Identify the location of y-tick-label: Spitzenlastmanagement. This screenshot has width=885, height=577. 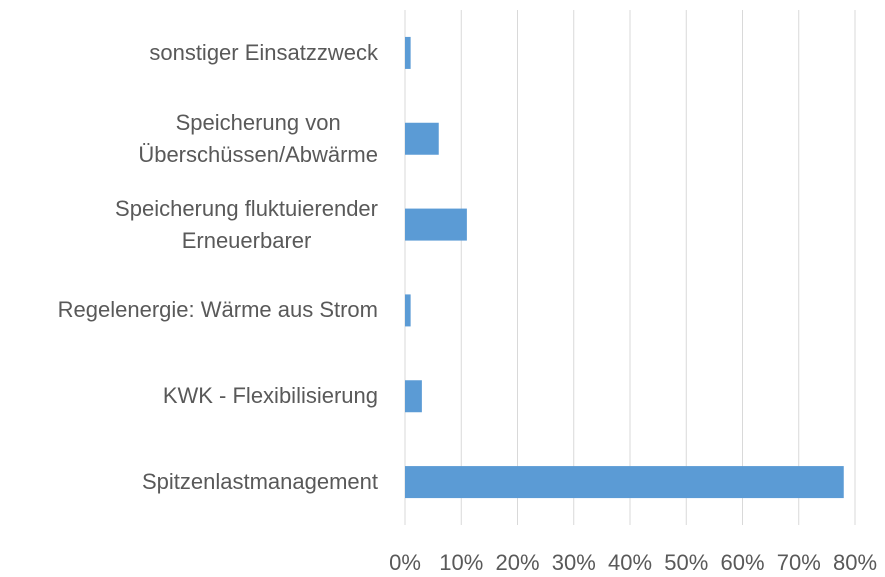
(259, 482).